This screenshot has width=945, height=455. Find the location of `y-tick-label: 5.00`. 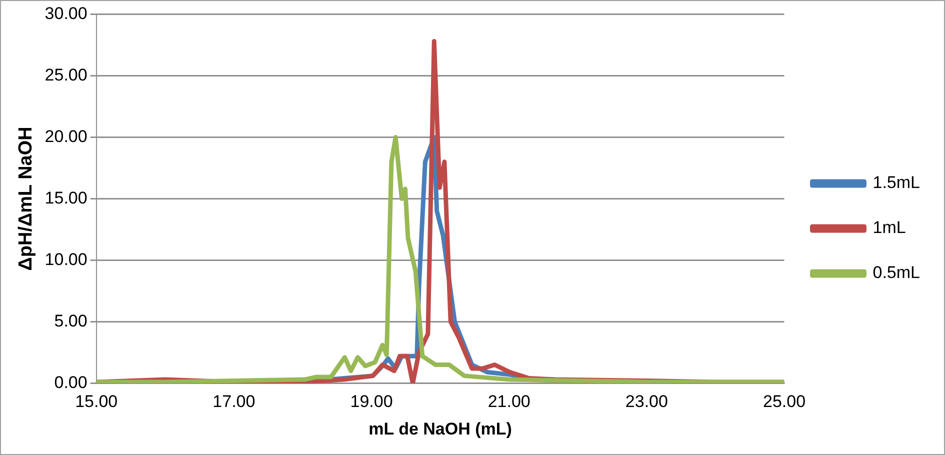

y-tick-label: 5.00 is located at coordinates (71, 320).